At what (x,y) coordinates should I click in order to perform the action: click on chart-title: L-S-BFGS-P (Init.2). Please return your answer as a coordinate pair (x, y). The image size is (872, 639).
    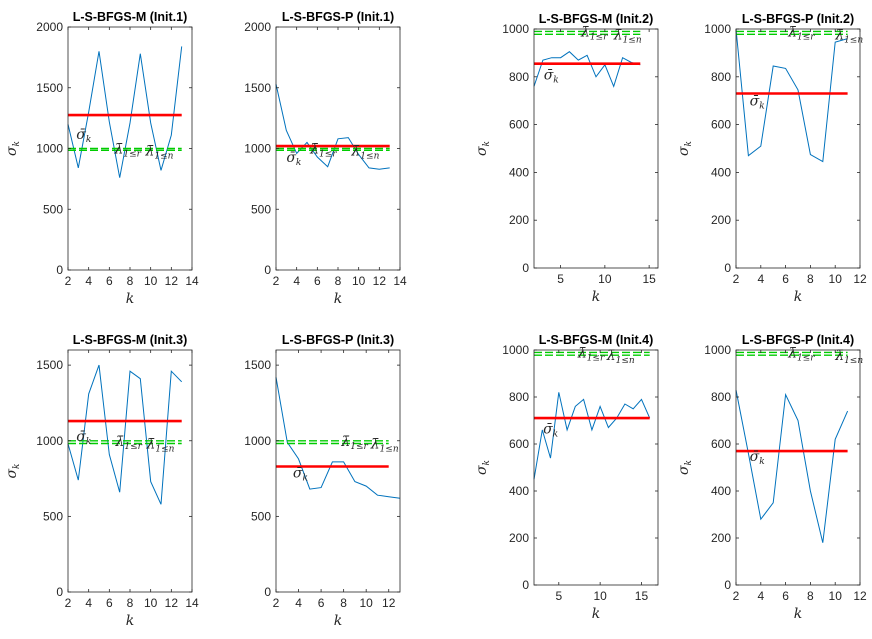
    Looking at the image, I should click on (798, 19).